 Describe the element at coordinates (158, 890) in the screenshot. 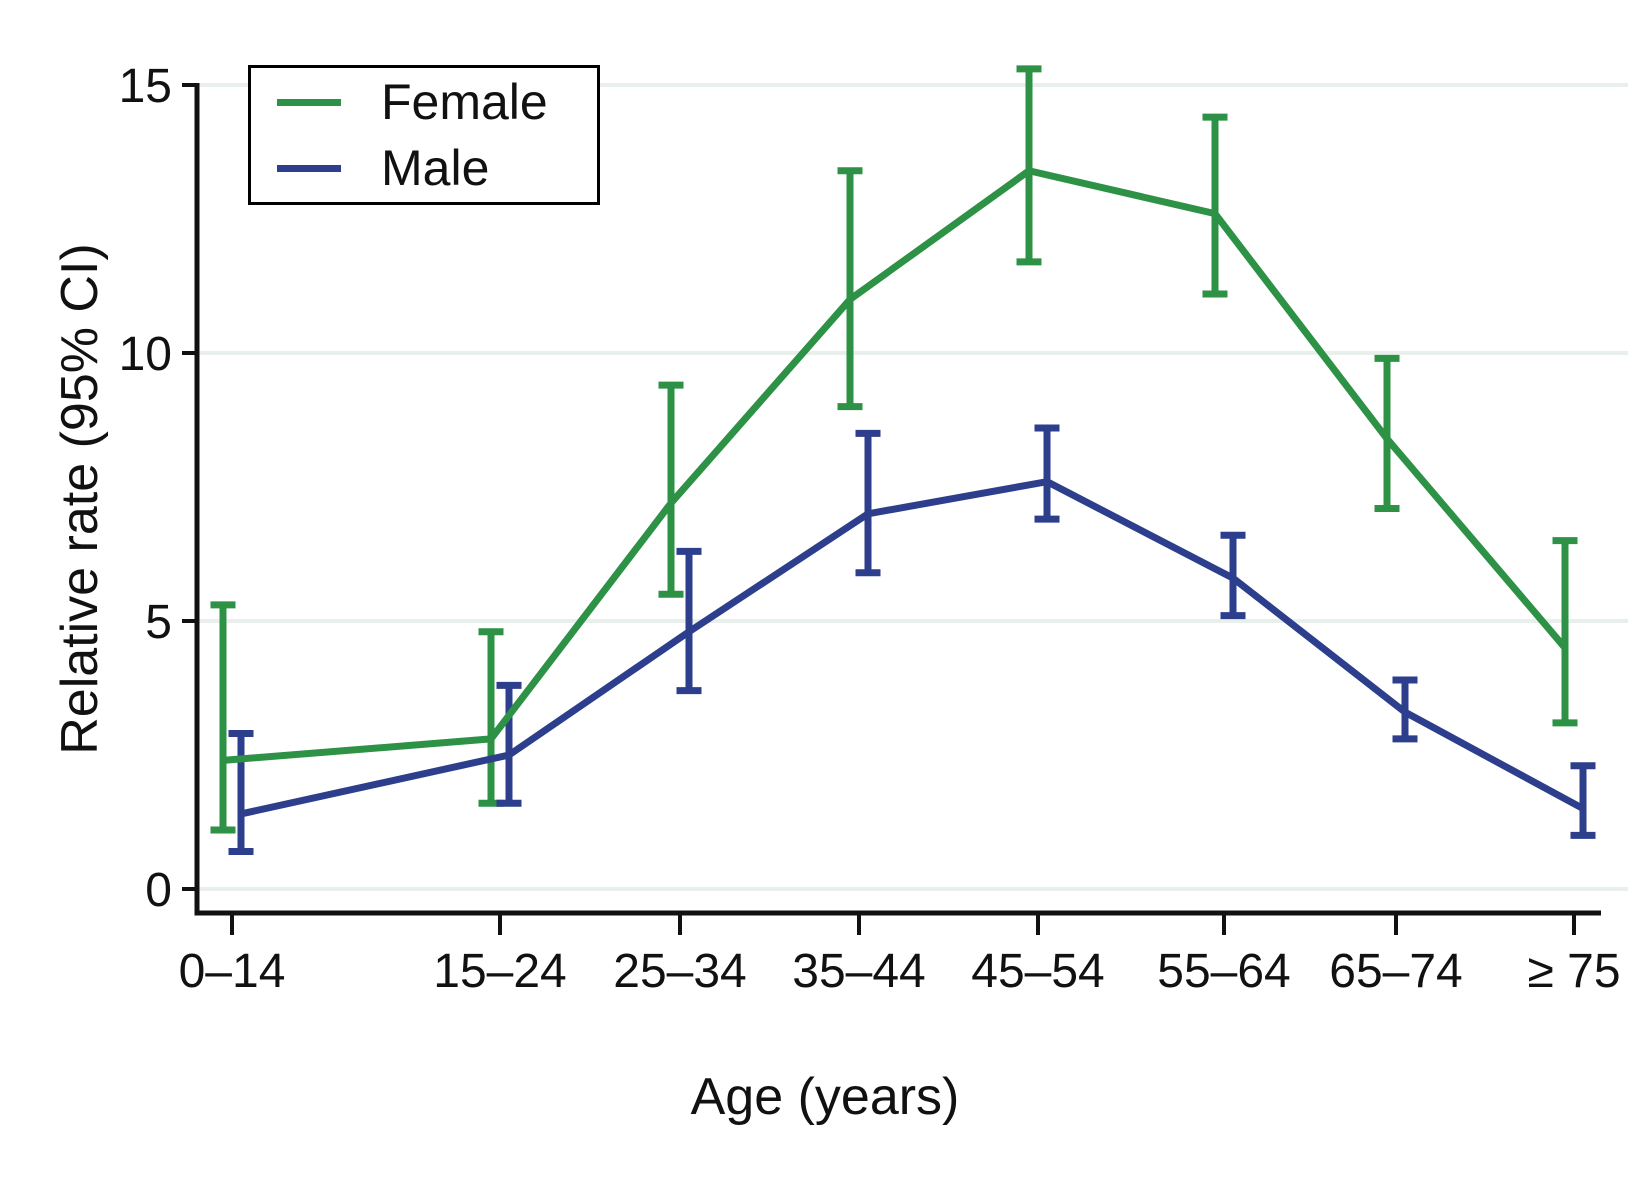

I see `y-tick-label-0: 0` at that location.